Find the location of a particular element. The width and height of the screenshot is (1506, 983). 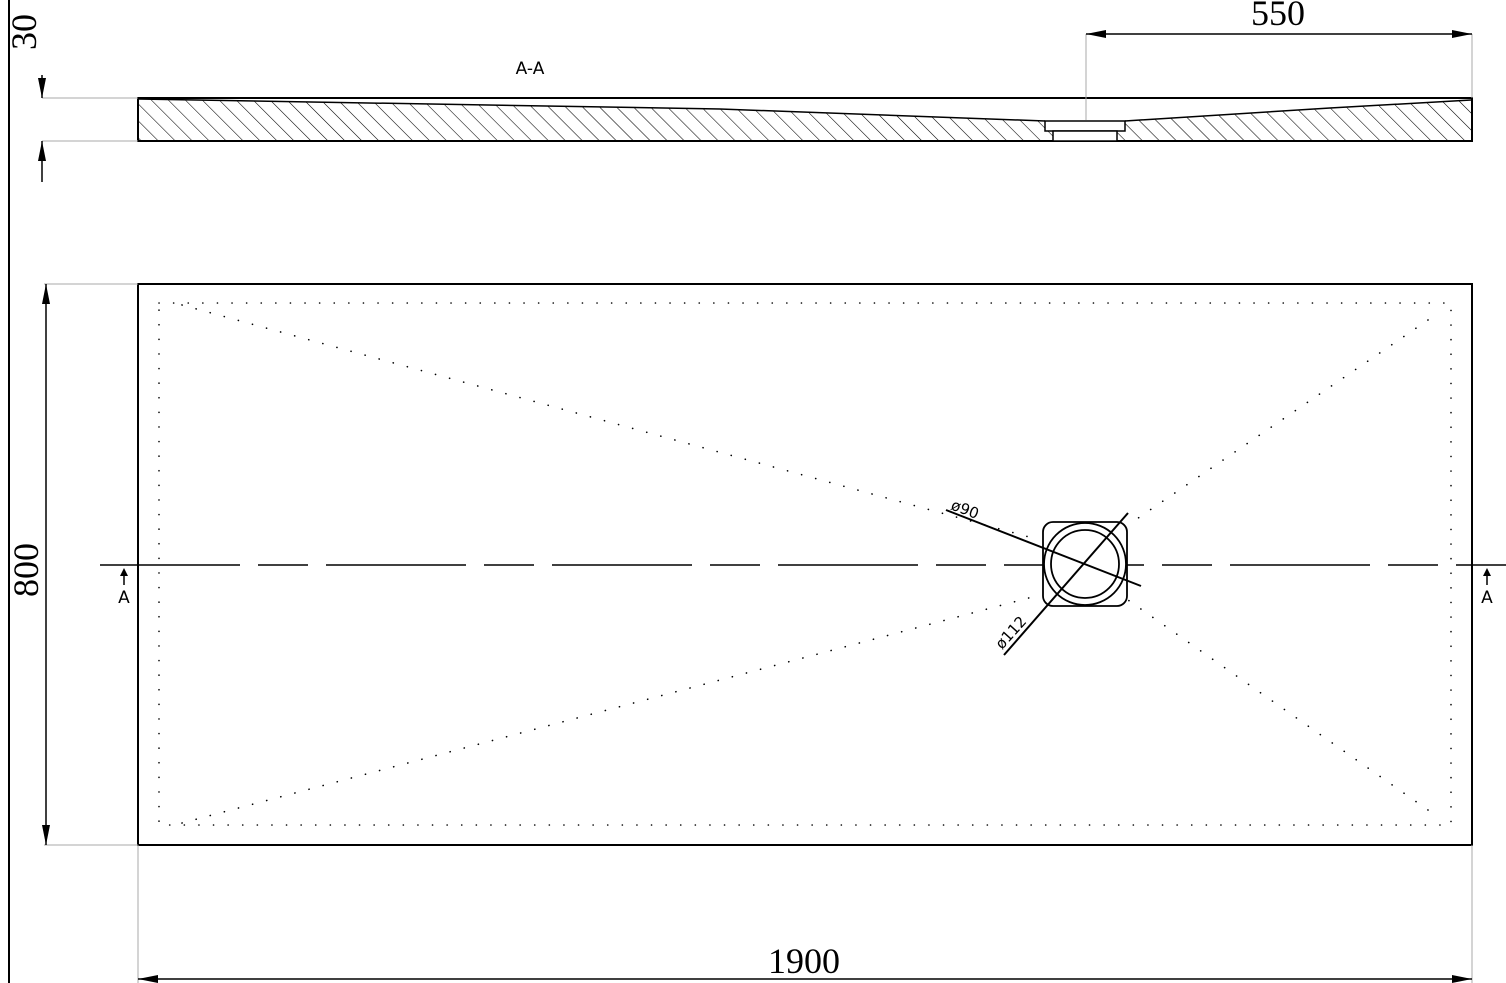

drain: ø90 ø112 is located at coordinates (1043, 576).